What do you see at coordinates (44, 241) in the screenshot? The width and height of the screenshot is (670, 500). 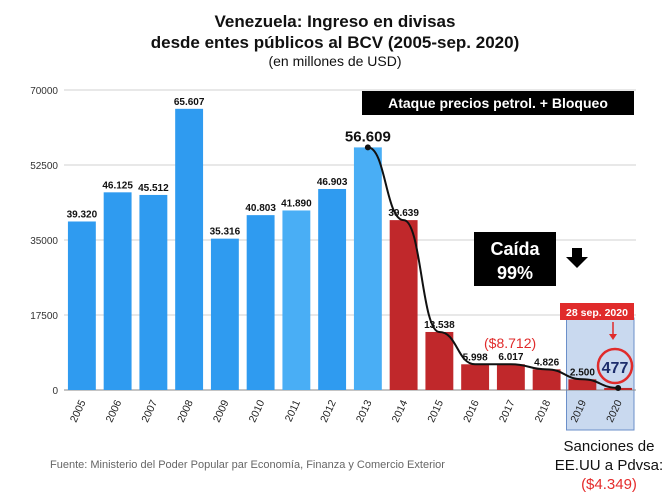 I see `y-tick-label: 35000` at bounding box center [44, 241].